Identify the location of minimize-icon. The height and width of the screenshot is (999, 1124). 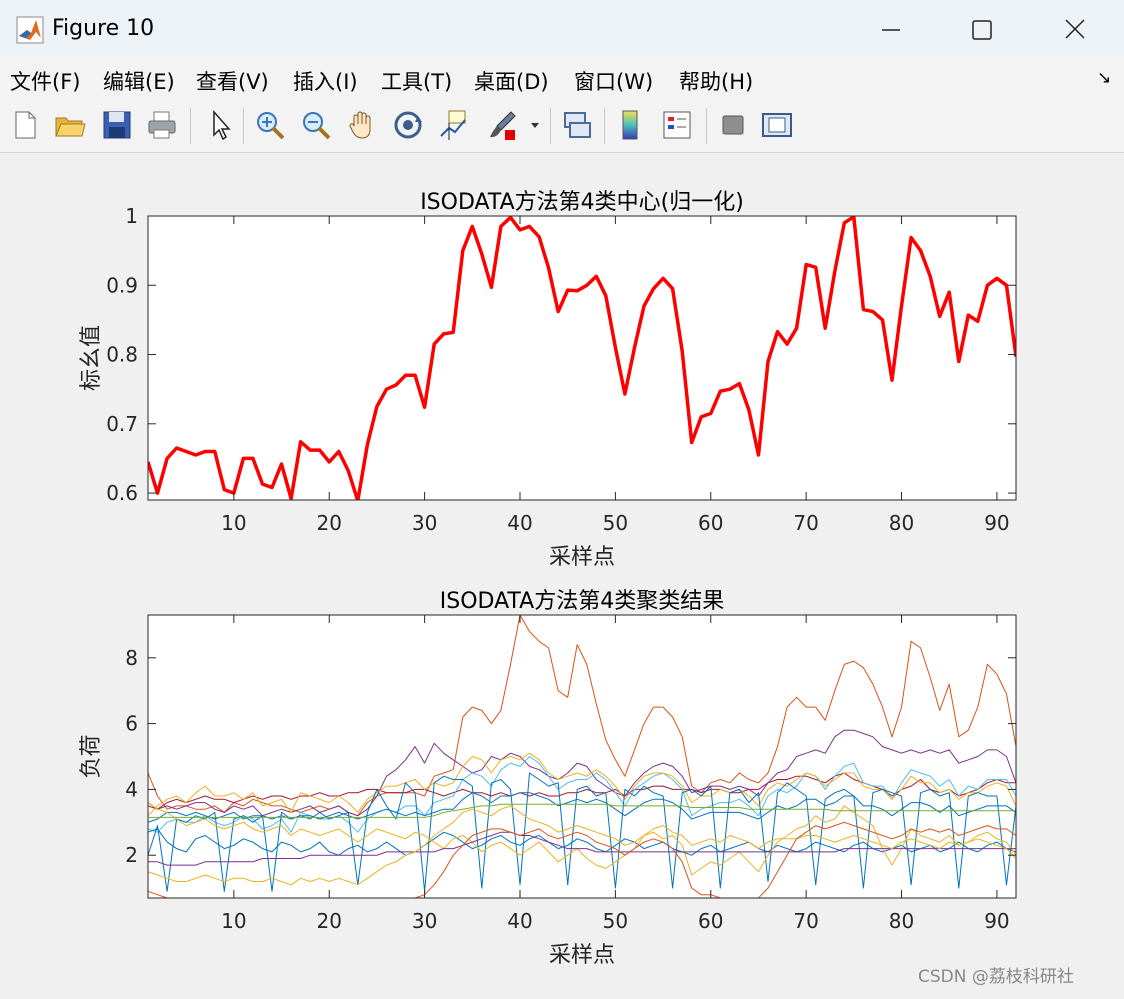
(891, 30).